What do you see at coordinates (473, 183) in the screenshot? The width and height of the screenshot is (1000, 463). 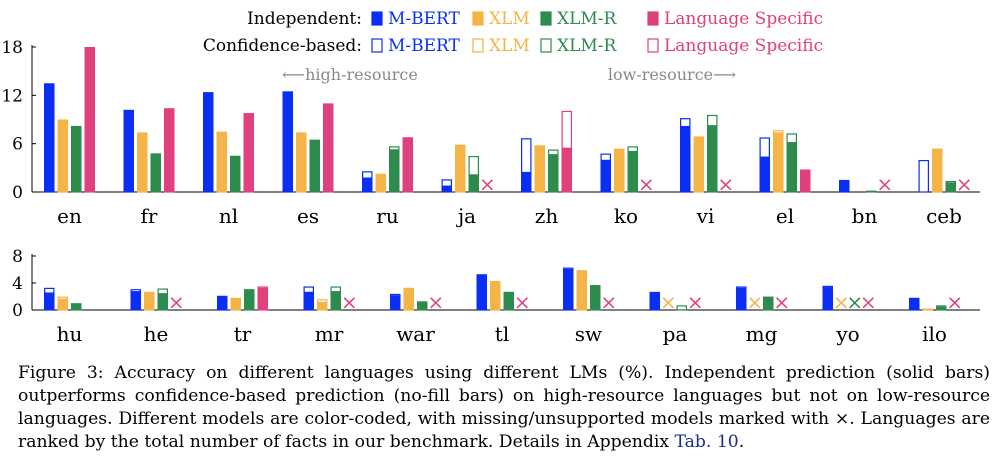 I see `bar-independent-top-ja-xlm-r` at bounding box center [473, 183].